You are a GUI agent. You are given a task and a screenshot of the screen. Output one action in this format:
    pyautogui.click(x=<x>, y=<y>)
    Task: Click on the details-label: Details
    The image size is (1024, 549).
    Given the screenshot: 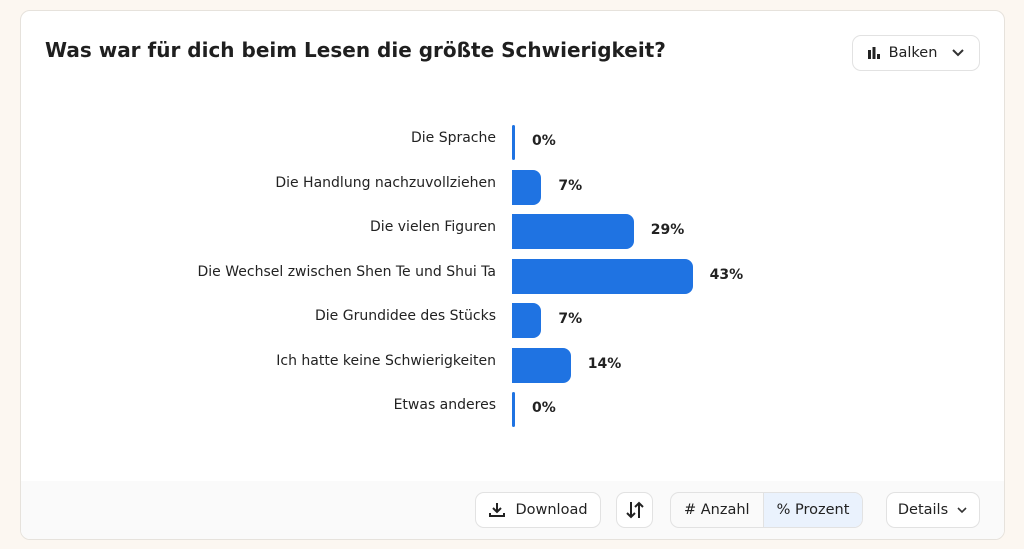 What is the action you would take?
    pyautogui.click(x=923, y=510)
    